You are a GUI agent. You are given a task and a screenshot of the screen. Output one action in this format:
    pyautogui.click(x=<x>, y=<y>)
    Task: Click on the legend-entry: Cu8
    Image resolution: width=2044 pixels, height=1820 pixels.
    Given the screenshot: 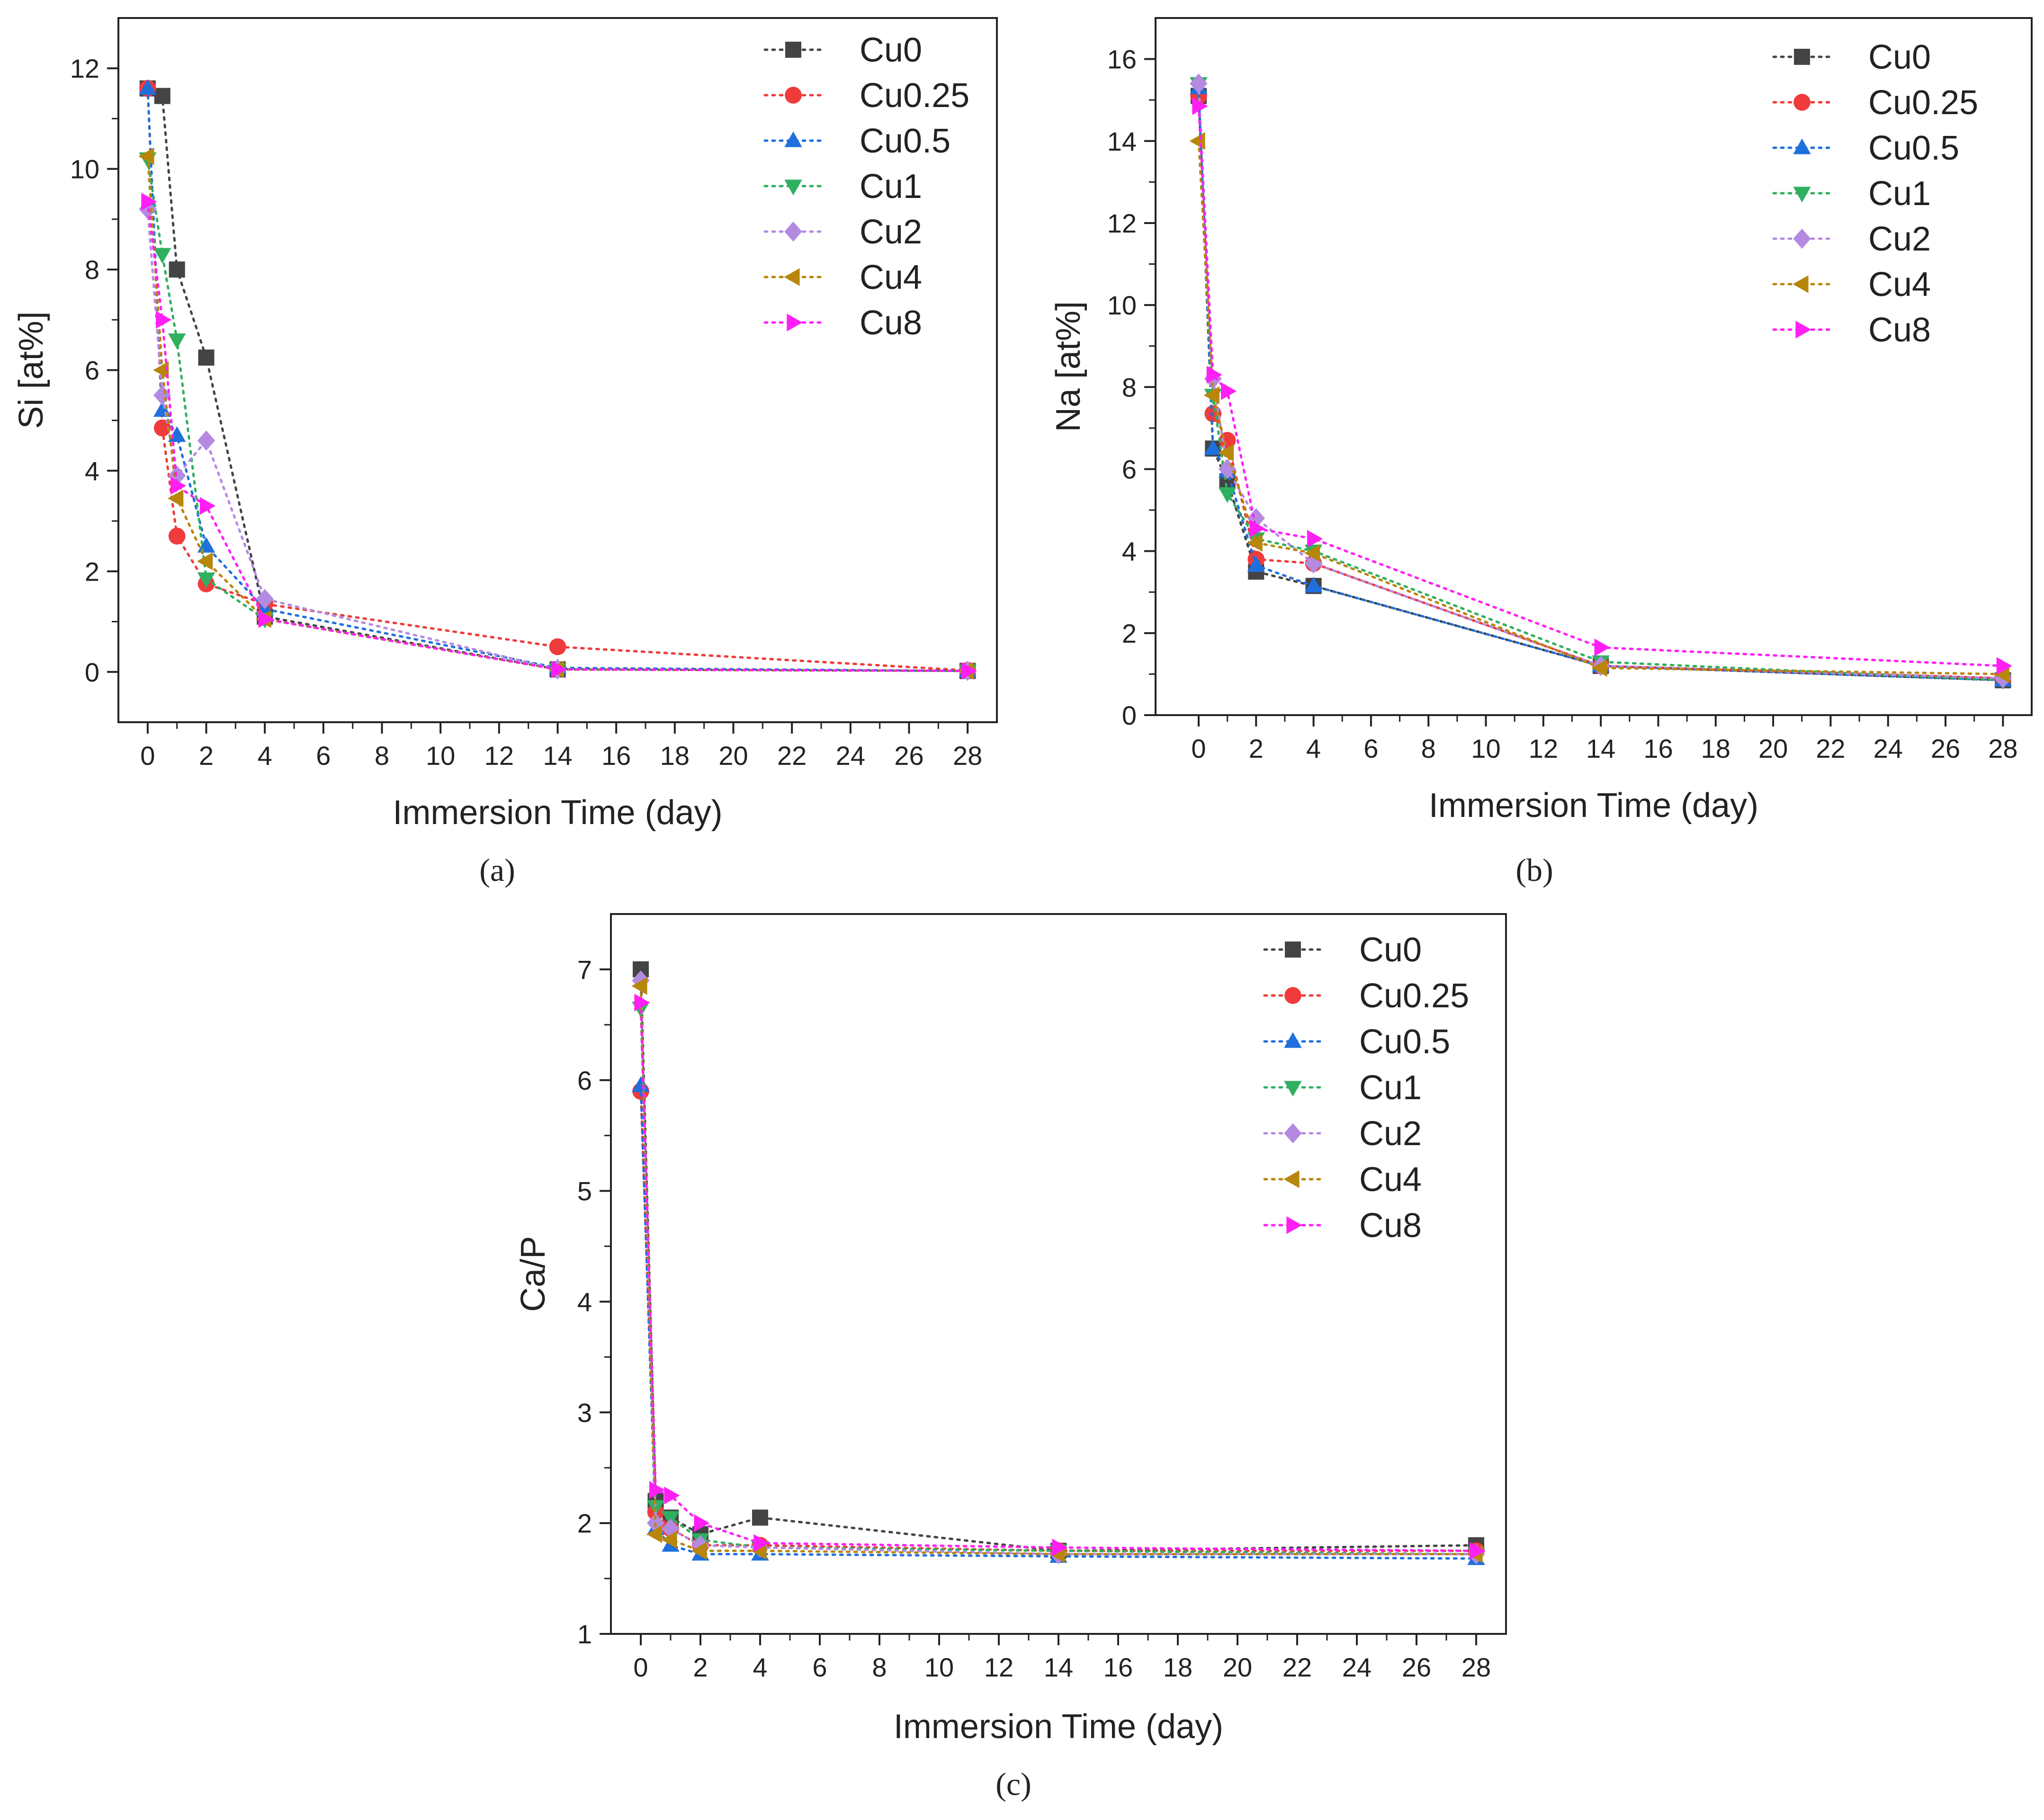 What is the action you would take?
    pyautogui.click(x=1851, y=330)
    